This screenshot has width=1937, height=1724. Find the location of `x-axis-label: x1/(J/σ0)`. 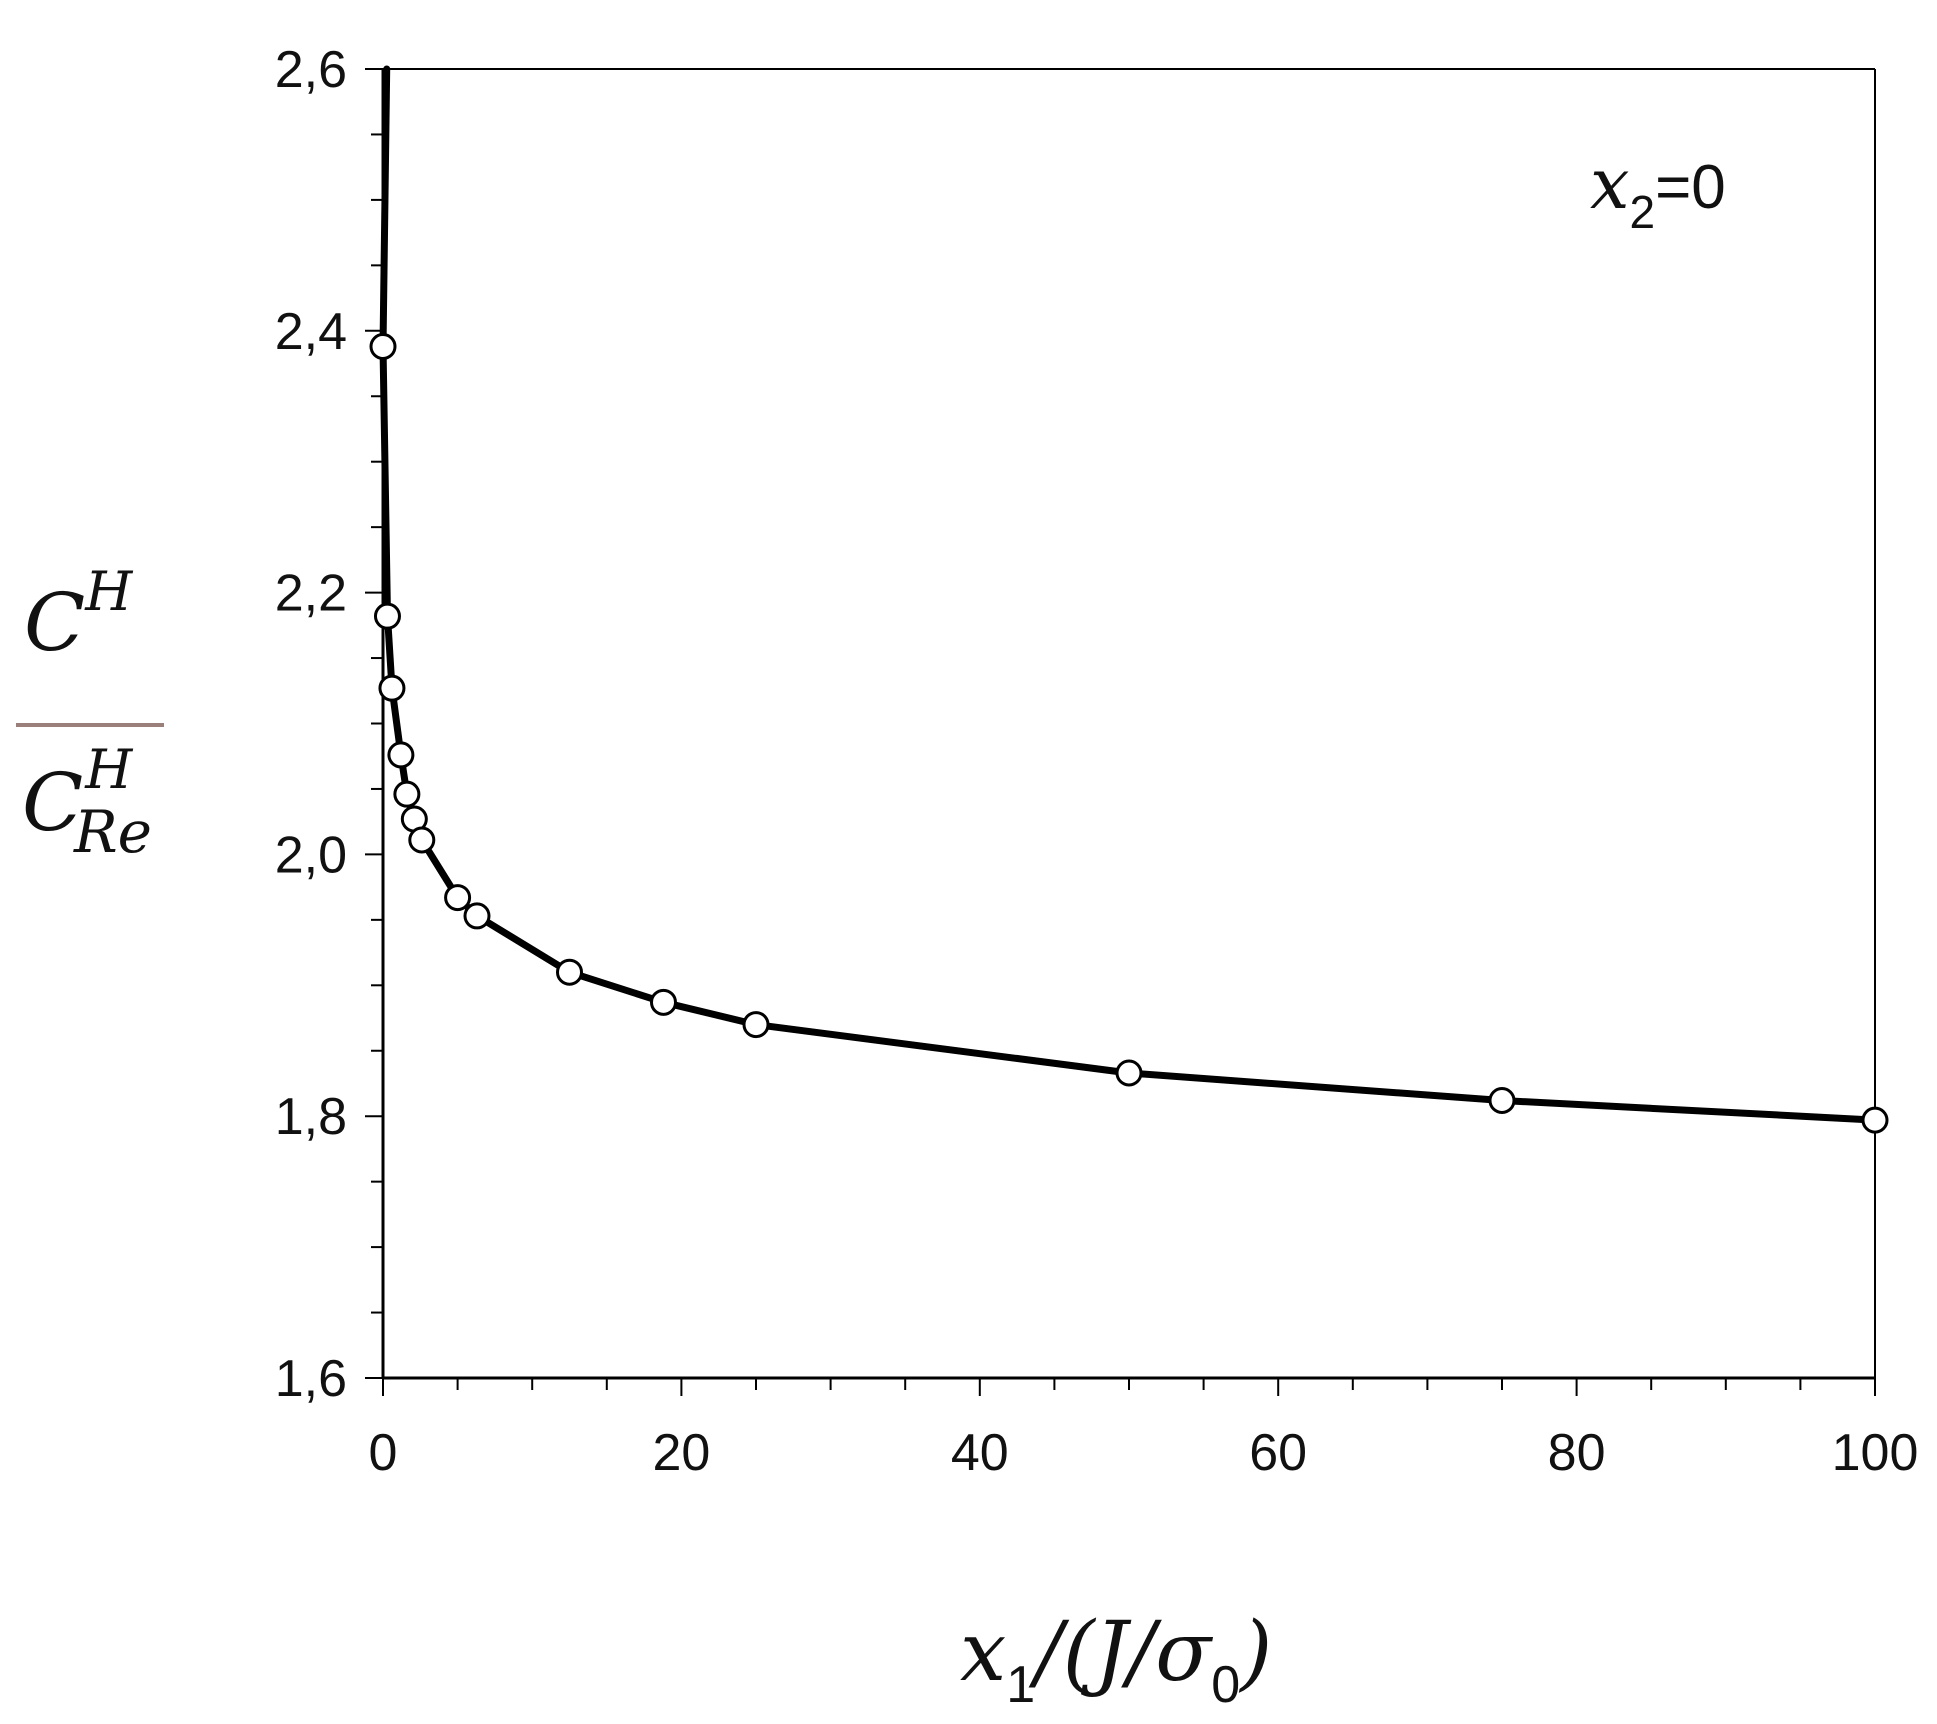

x-axis-label: x1/(J/σ0) is located at coordinates (1116, 1659).